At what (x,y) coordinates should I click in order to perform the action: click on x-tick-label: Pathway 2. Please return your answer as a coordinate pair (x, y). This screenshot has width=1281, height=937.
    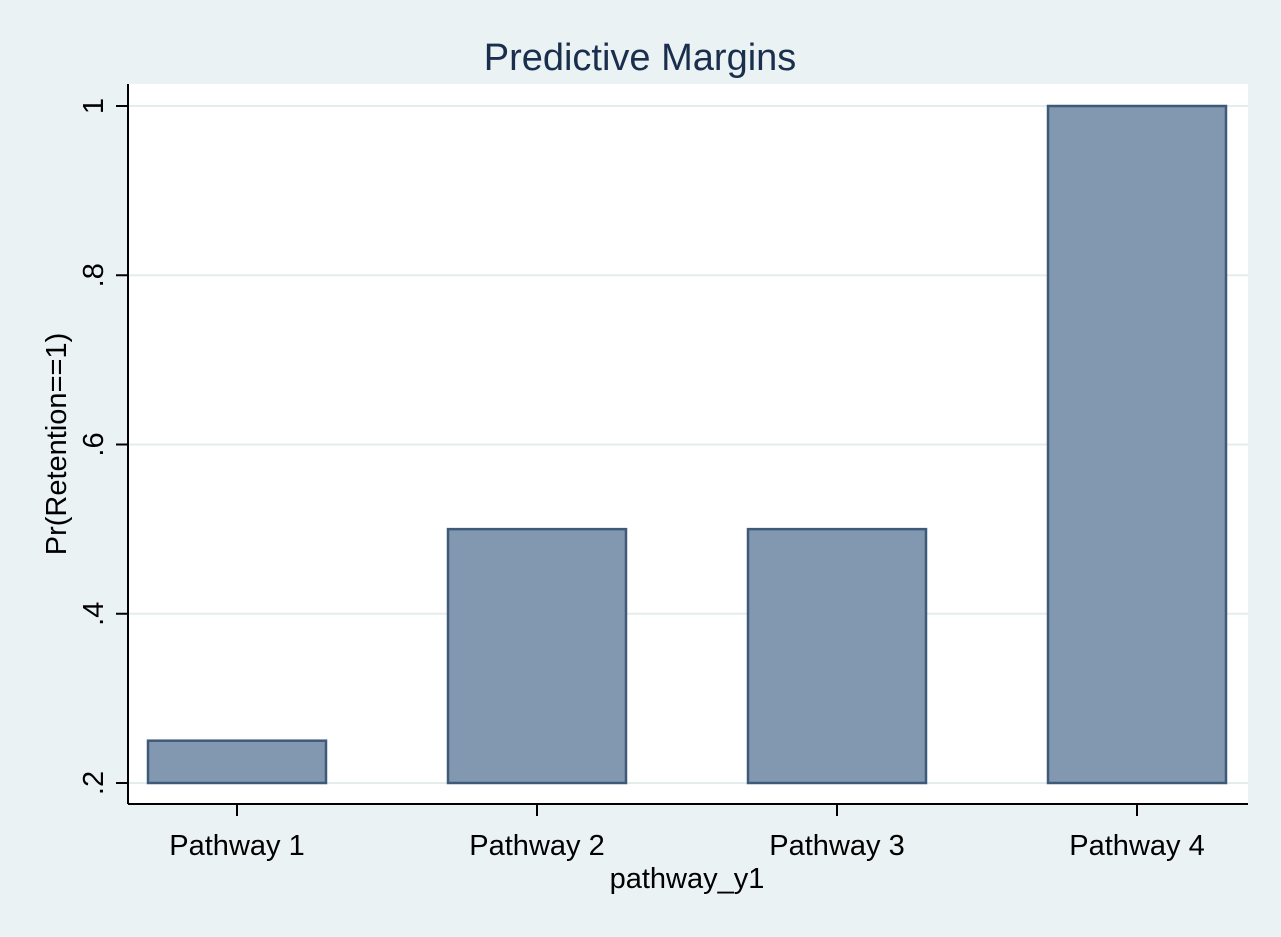
    Looking at the image, I should click on (536, 846).